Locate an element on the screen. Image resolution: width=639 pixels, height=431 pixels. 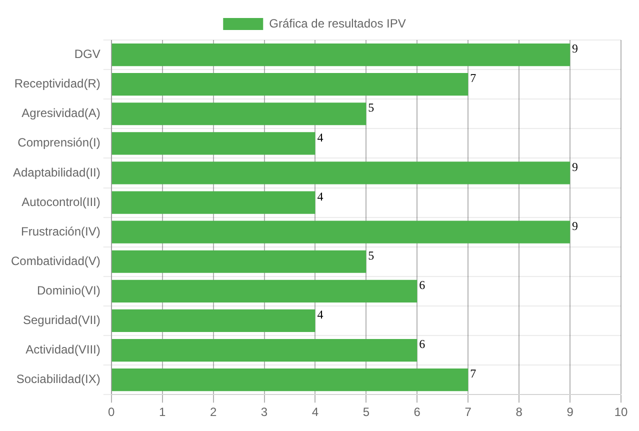
y-tick-label: Frustración(IV) is located at coordinates (60, 231).